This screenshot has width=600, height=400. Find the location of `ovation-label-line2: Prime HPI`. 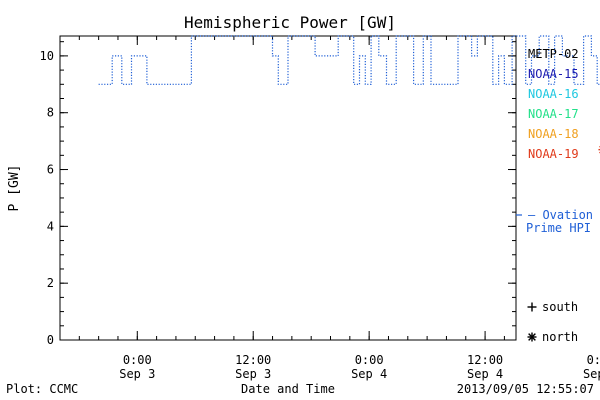

ovation-label-line2: Prime HPI is located at coordinates (558, 228).